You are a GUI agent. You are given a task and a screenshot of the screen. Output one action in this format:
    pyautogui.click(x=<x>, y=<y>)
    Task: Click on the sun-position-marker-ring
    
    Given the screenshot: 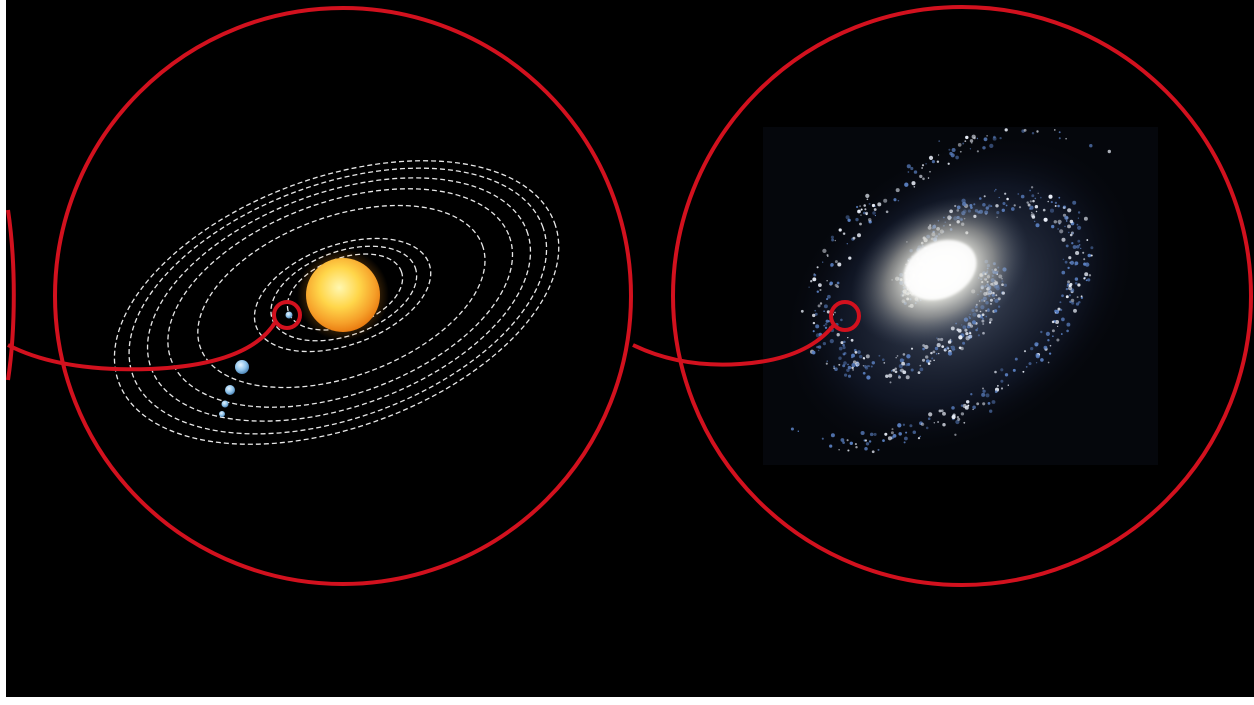 What is the action you would take?
    pyautogui.click(x=845, y=316)
    